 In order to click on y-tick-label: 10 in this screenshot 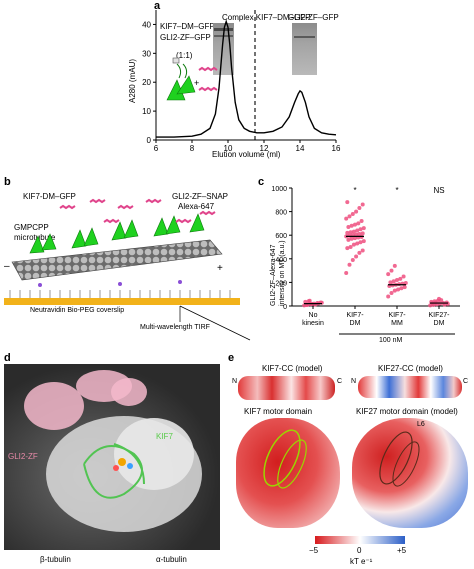, I will do `click(146, 111)`.